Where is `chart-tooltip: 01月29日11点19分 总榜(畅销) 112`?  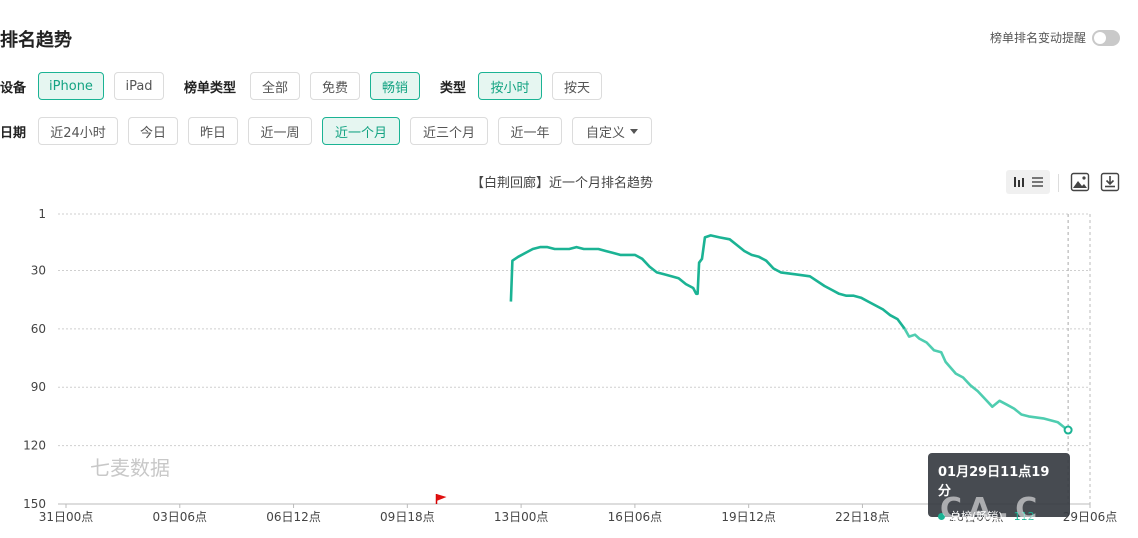 chart-tooltip: 01月29日11点19分 总榜(畅销) 112 is located at coordinates (999, 488).